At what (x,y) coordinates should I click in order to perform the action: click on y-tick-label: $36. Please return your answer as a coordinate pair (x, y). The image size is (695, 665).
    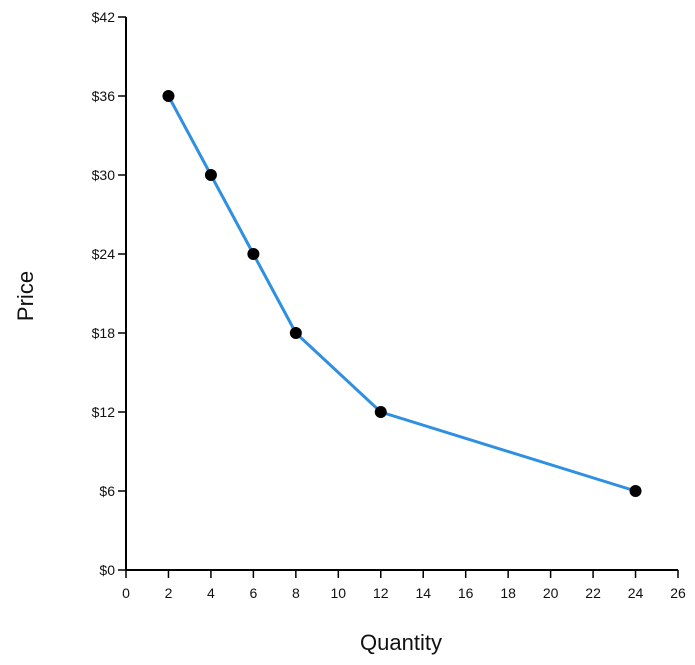
    Looking at the image, I should click on (104, 96).